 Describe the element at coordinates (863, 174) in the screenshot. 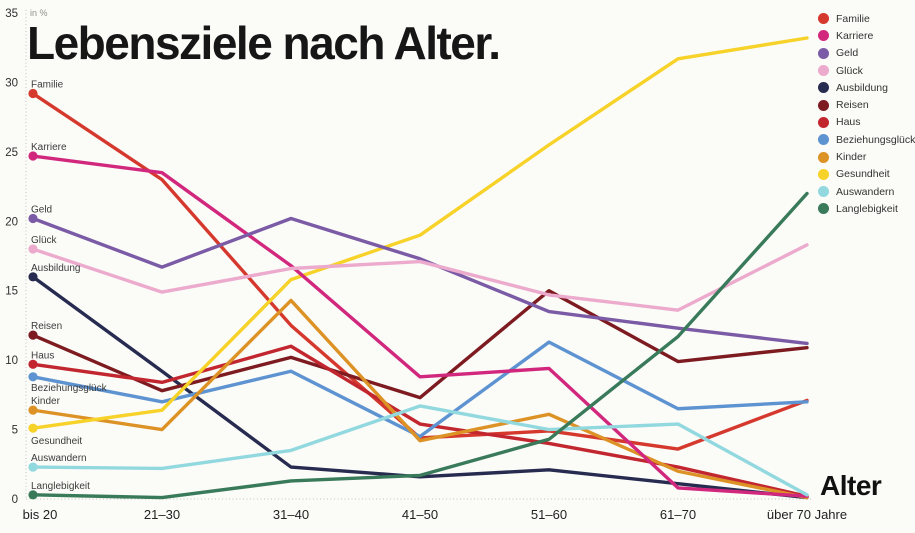

I see `legend-label: Gesundheit` at that location.